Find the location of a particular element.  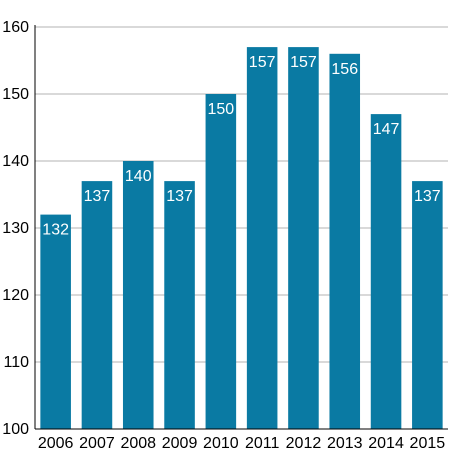

bar-value-label-2013: 156 is located at coordinates (344, 69).